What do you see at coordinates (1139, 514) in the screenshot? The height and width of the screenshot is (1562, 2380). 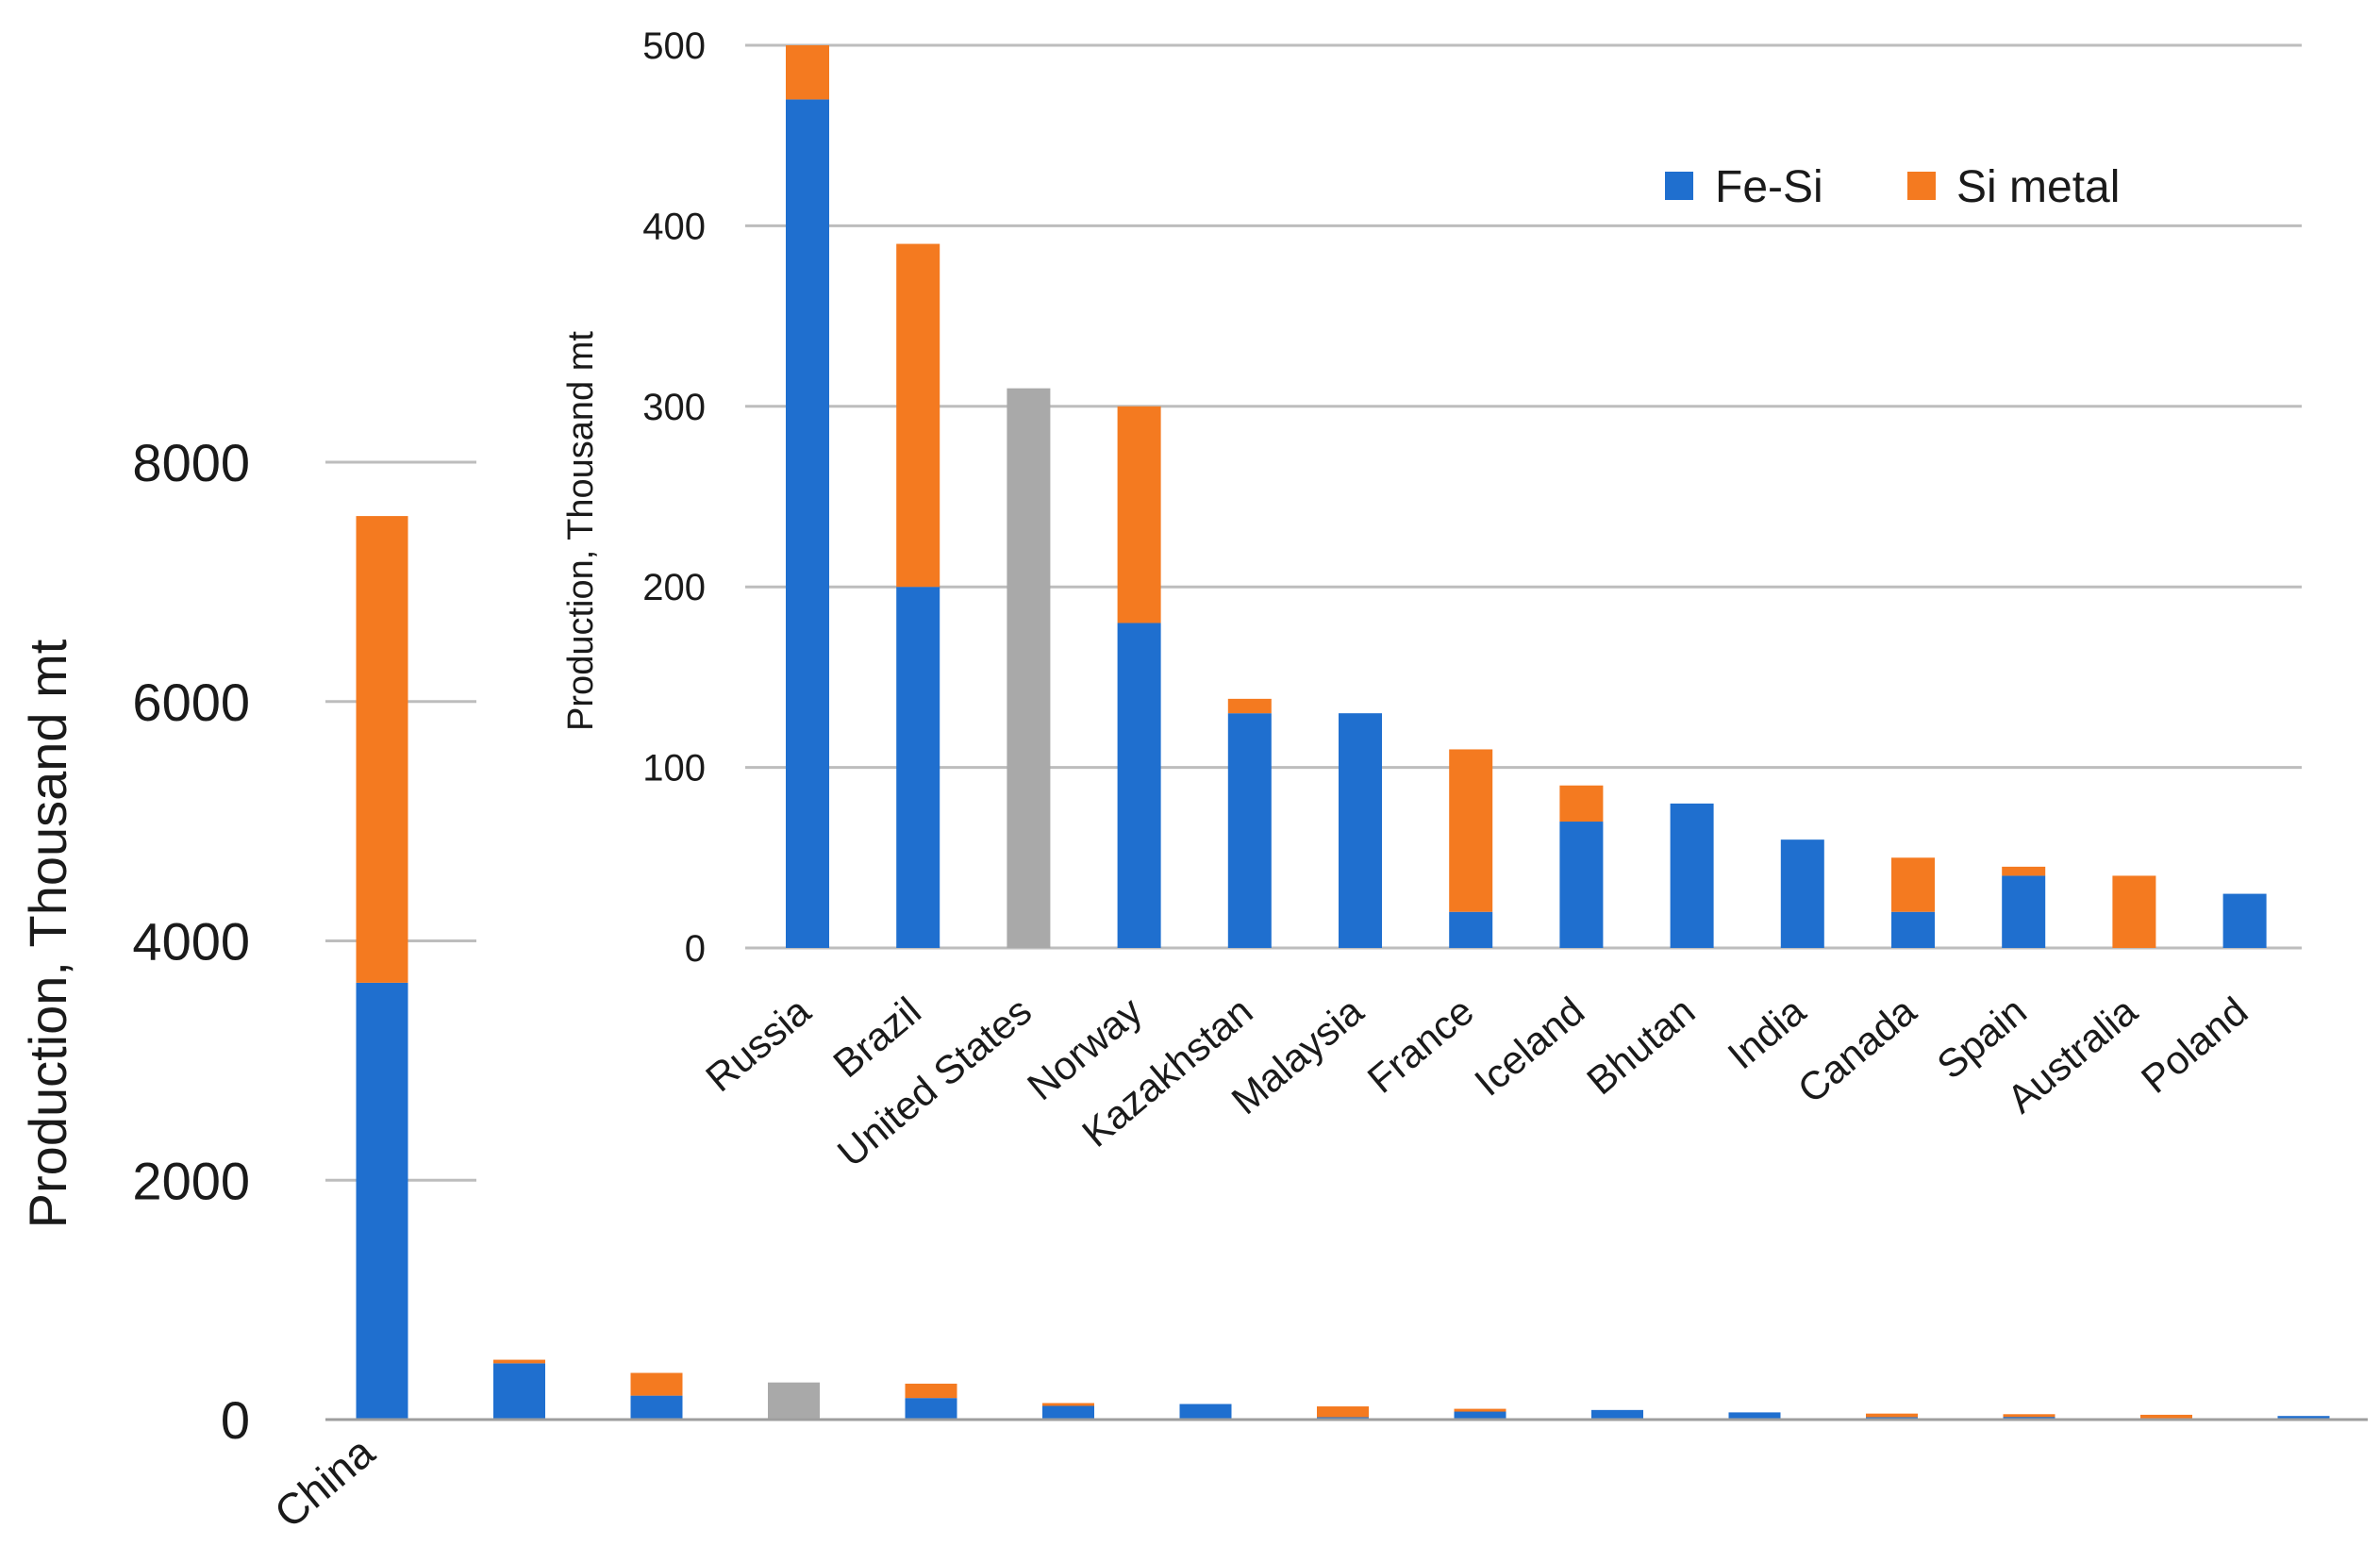 I see `inset-bar-norway-simetal` at bounding box center [1139, 514].